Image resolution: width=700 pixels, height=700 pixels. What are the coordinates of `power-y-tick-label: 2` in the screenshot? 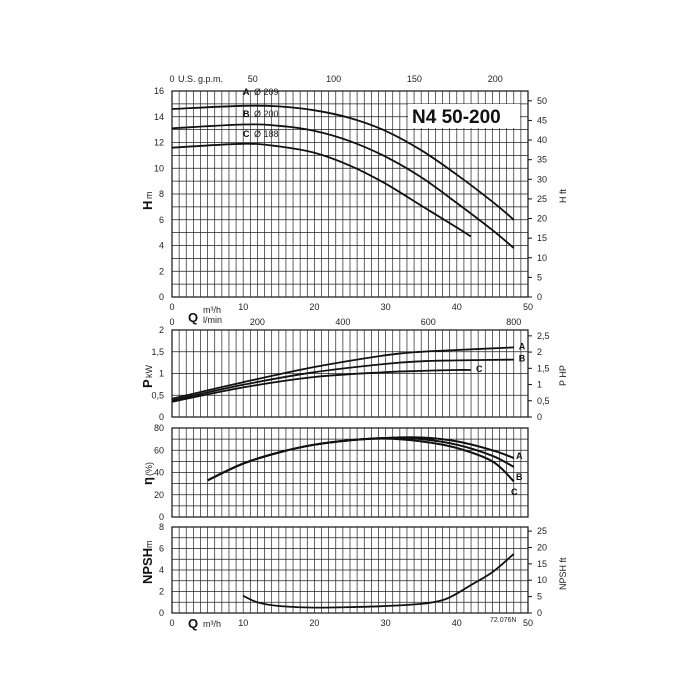 It's located at (161, 330).